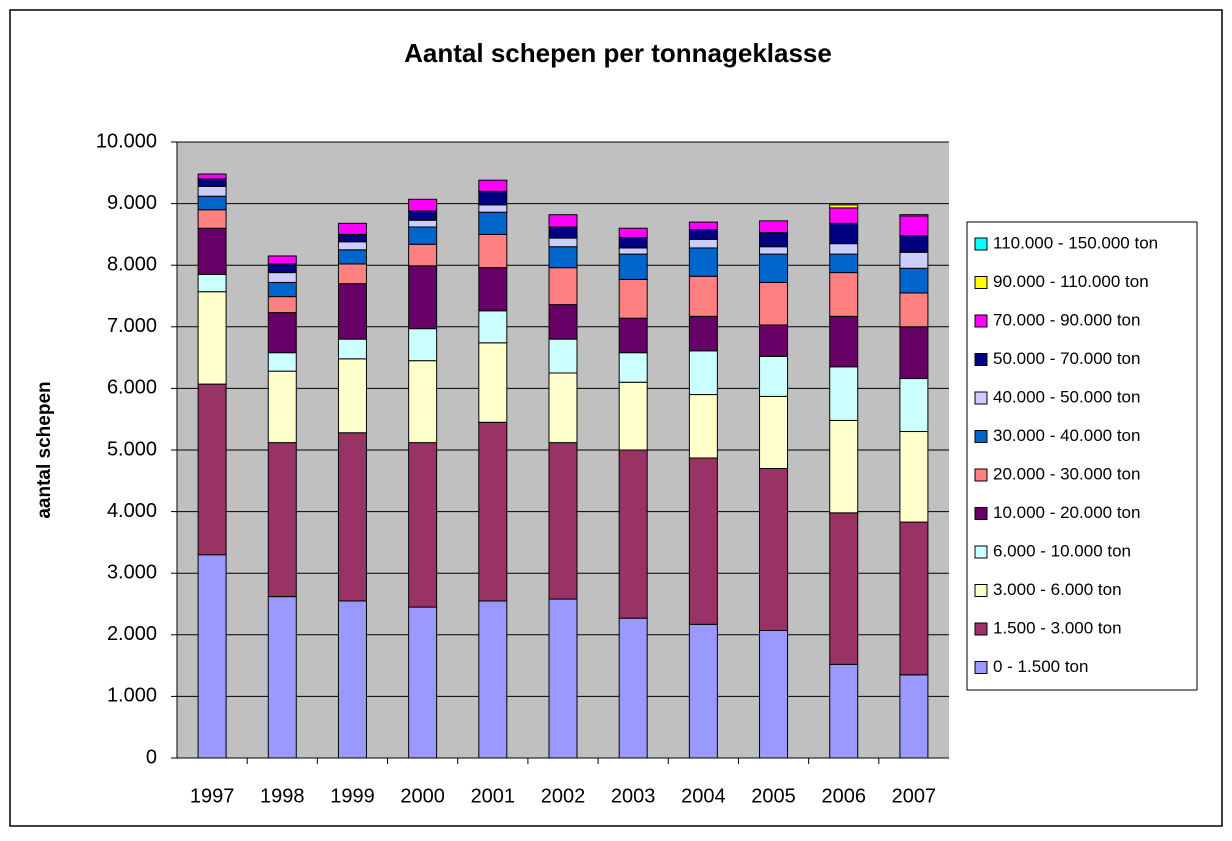  What do you see at coordinates (44, 449) in the screenshot?
I see `y-axis-title: aantal schepen` at bounding box center [44, 449].